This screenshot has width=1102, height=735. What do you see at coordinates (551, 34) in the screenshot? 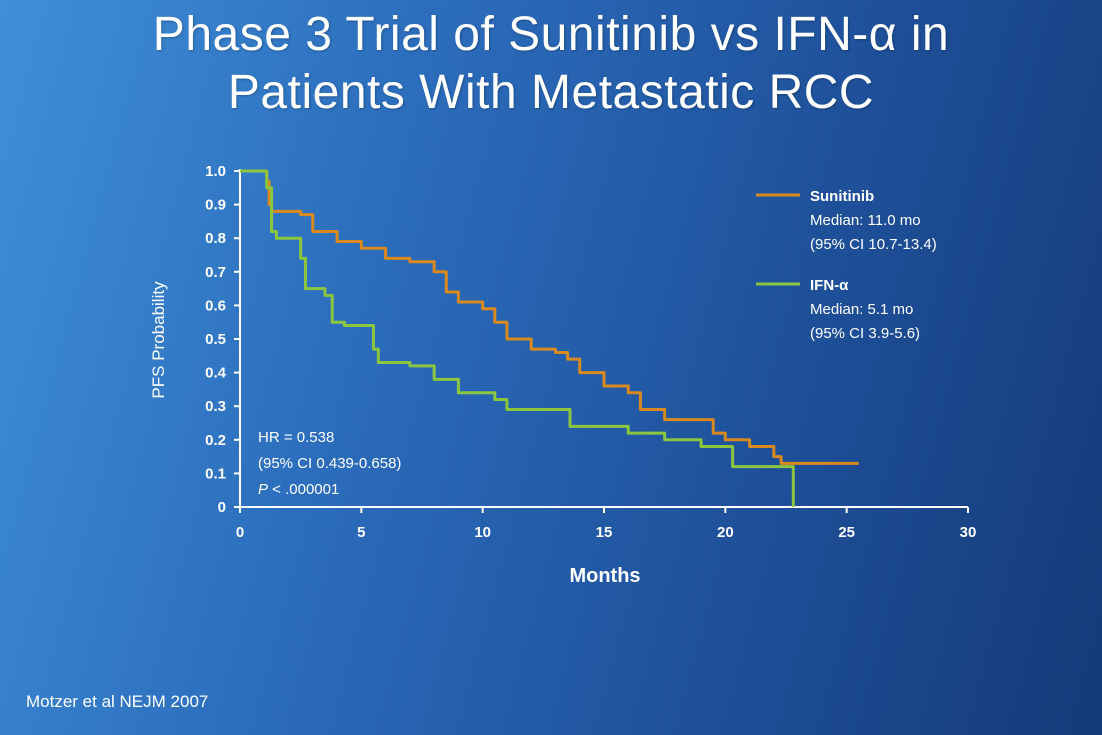
I see `title-line-1: Phase 3 Trial of Sunitinib vs IFN-α in` at bounding box center [551, 34].